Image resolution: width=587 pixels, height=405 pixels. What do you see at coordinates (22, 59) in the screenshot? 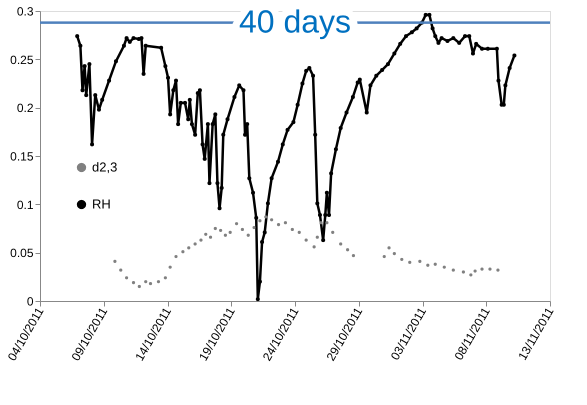
I see `y-tick-label: 0.25` at bounding box center [22, 59].